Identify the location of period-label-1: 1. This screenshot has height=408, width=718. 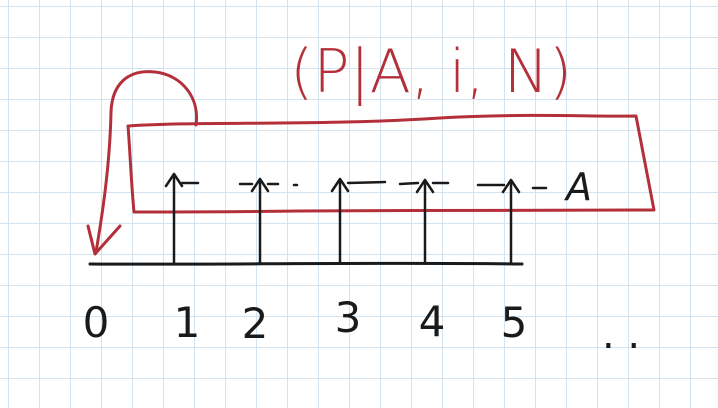
(187, 322).